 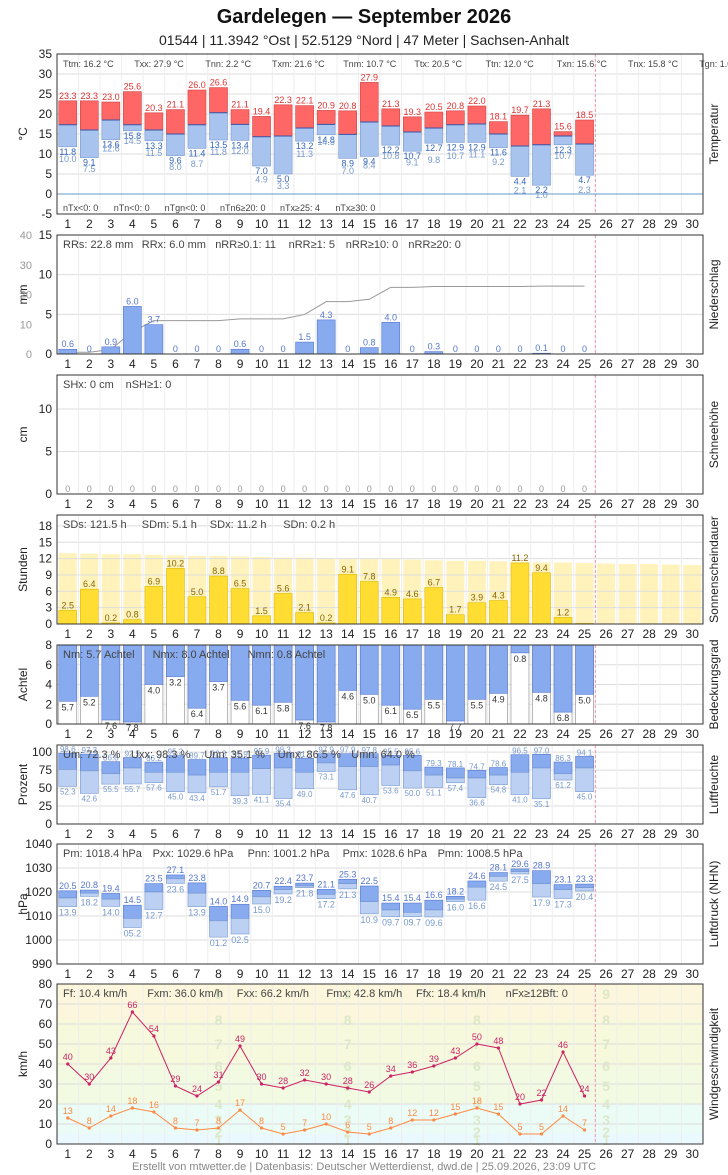 I want to click on x-tick-label: 25, so click(x=585, y=364).